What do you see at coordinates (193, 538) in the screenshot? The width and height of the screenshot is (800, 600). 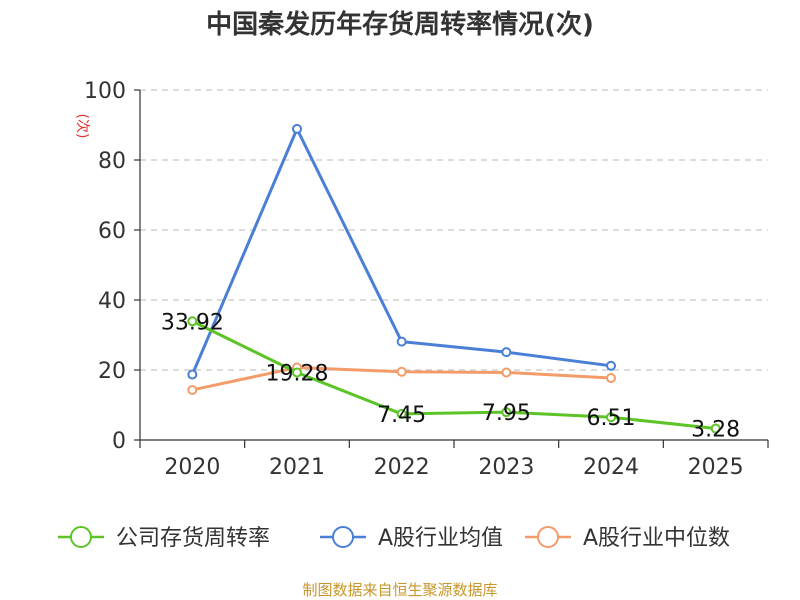 I see `legend-label: 公司存货周转率` at bounding box center [193, 538].